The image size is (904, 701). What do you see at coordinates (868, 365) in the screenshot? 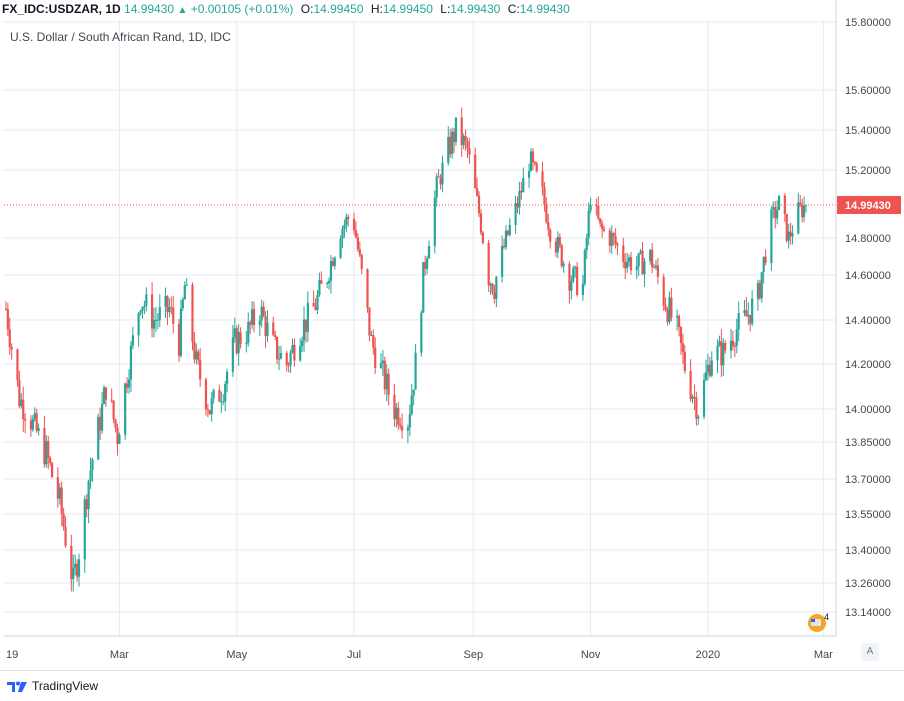
I see `y-tick-label: 14.20000` at bounding box center [868, 365].